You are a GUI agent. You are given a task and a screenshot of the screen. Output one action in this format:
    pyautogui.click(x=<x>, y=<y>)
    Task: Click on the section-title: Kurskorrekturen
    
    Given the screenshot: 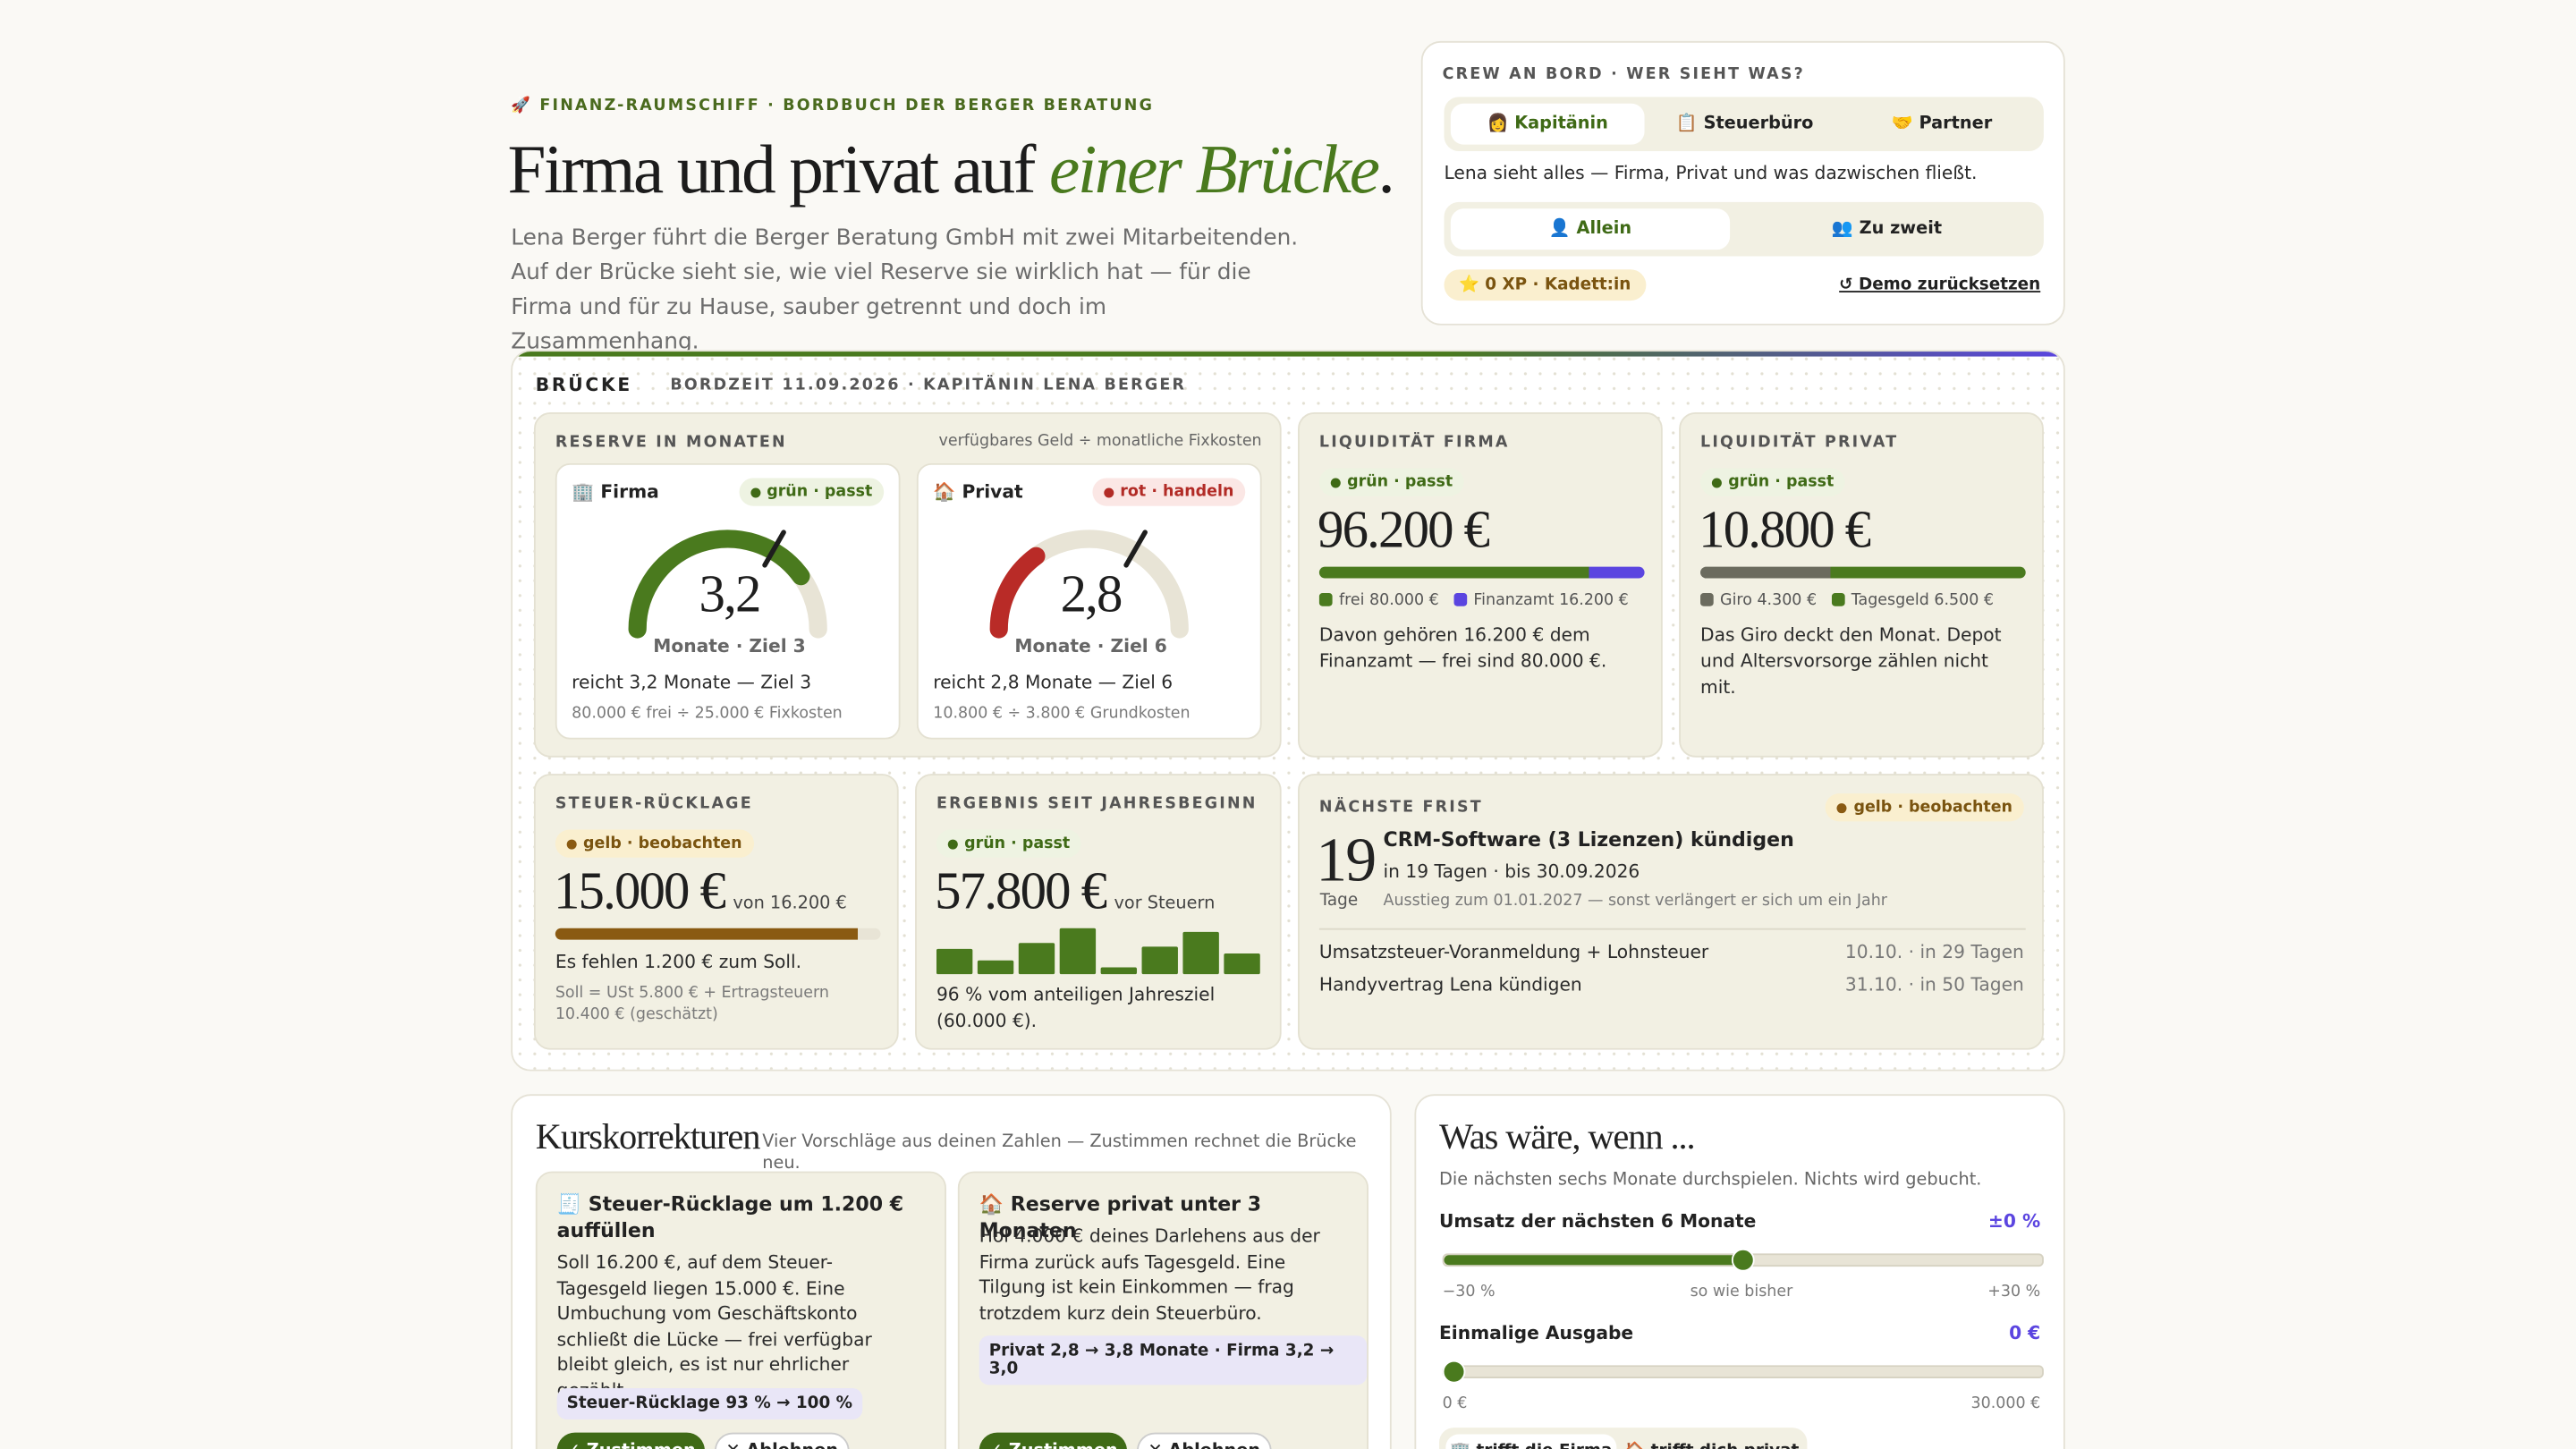 What is the action you would take?
    pyautogui.click(x=648, y=1136)
    